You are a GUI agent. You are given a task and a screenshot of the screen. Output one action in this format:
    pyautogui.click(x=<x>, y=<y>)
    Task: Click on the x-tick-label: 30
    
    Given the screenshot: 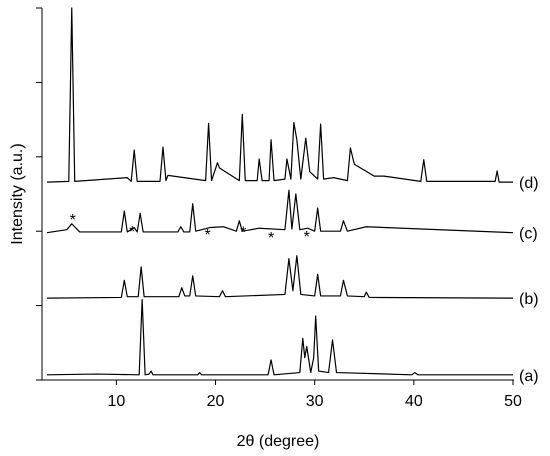 What is the action you would take?
    pyautogui.click(x=315, y=401)
    